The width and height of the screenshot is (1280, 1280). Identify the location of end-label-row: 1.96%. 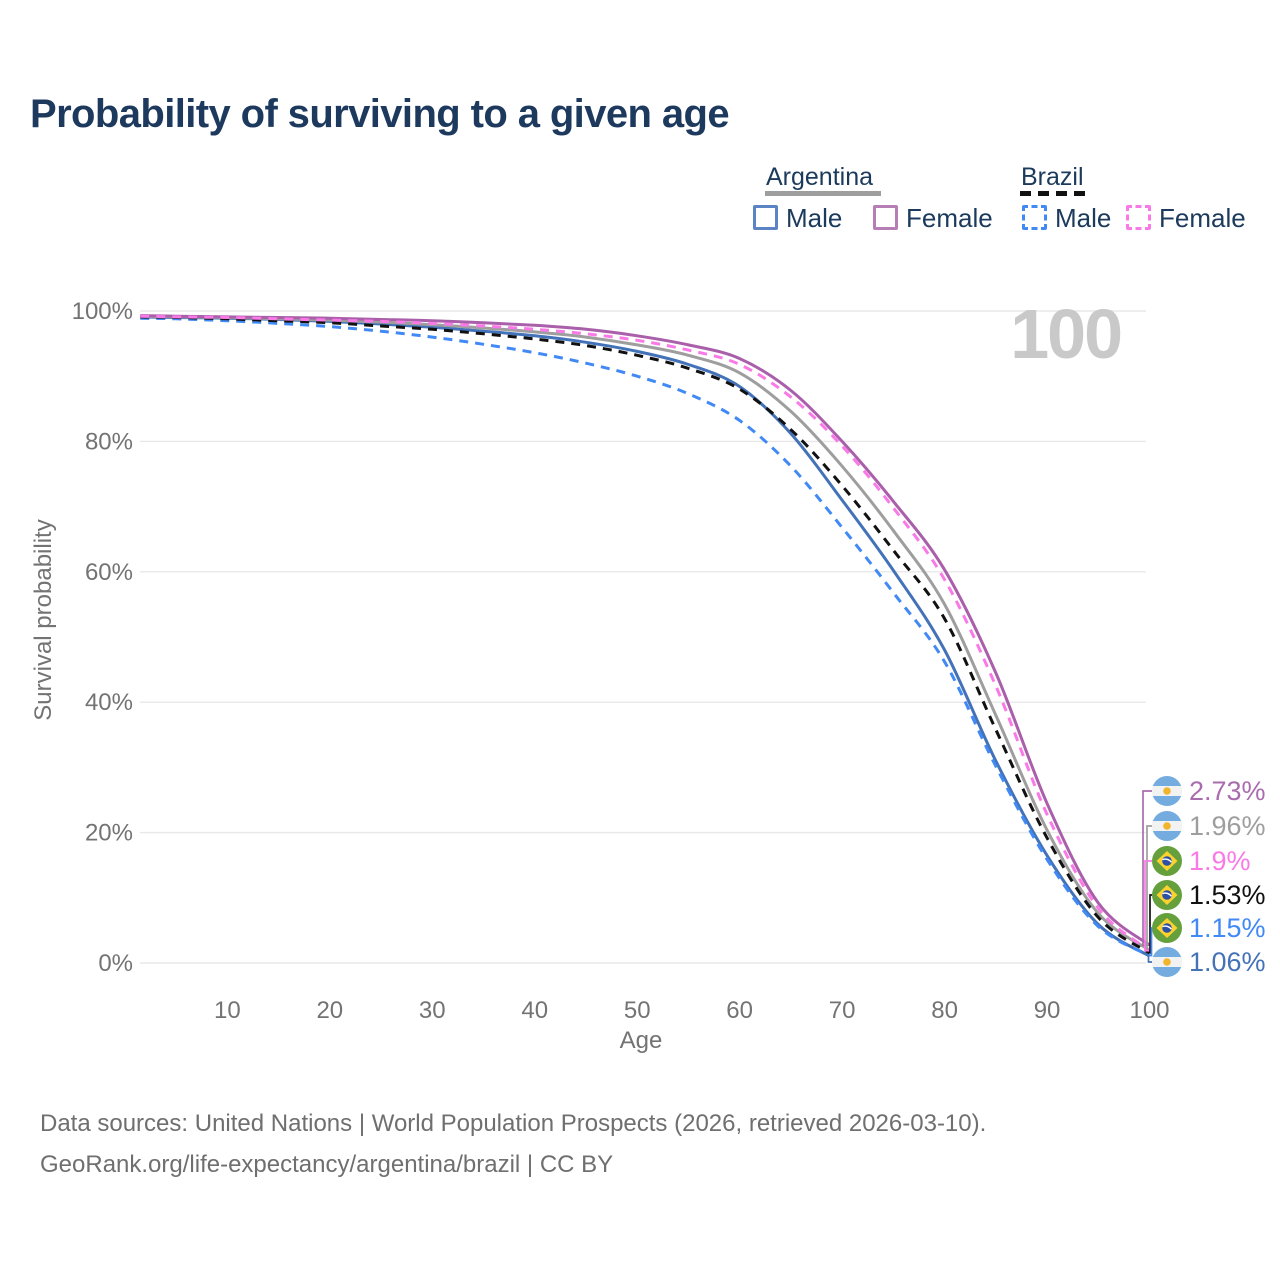
(1209, 826).